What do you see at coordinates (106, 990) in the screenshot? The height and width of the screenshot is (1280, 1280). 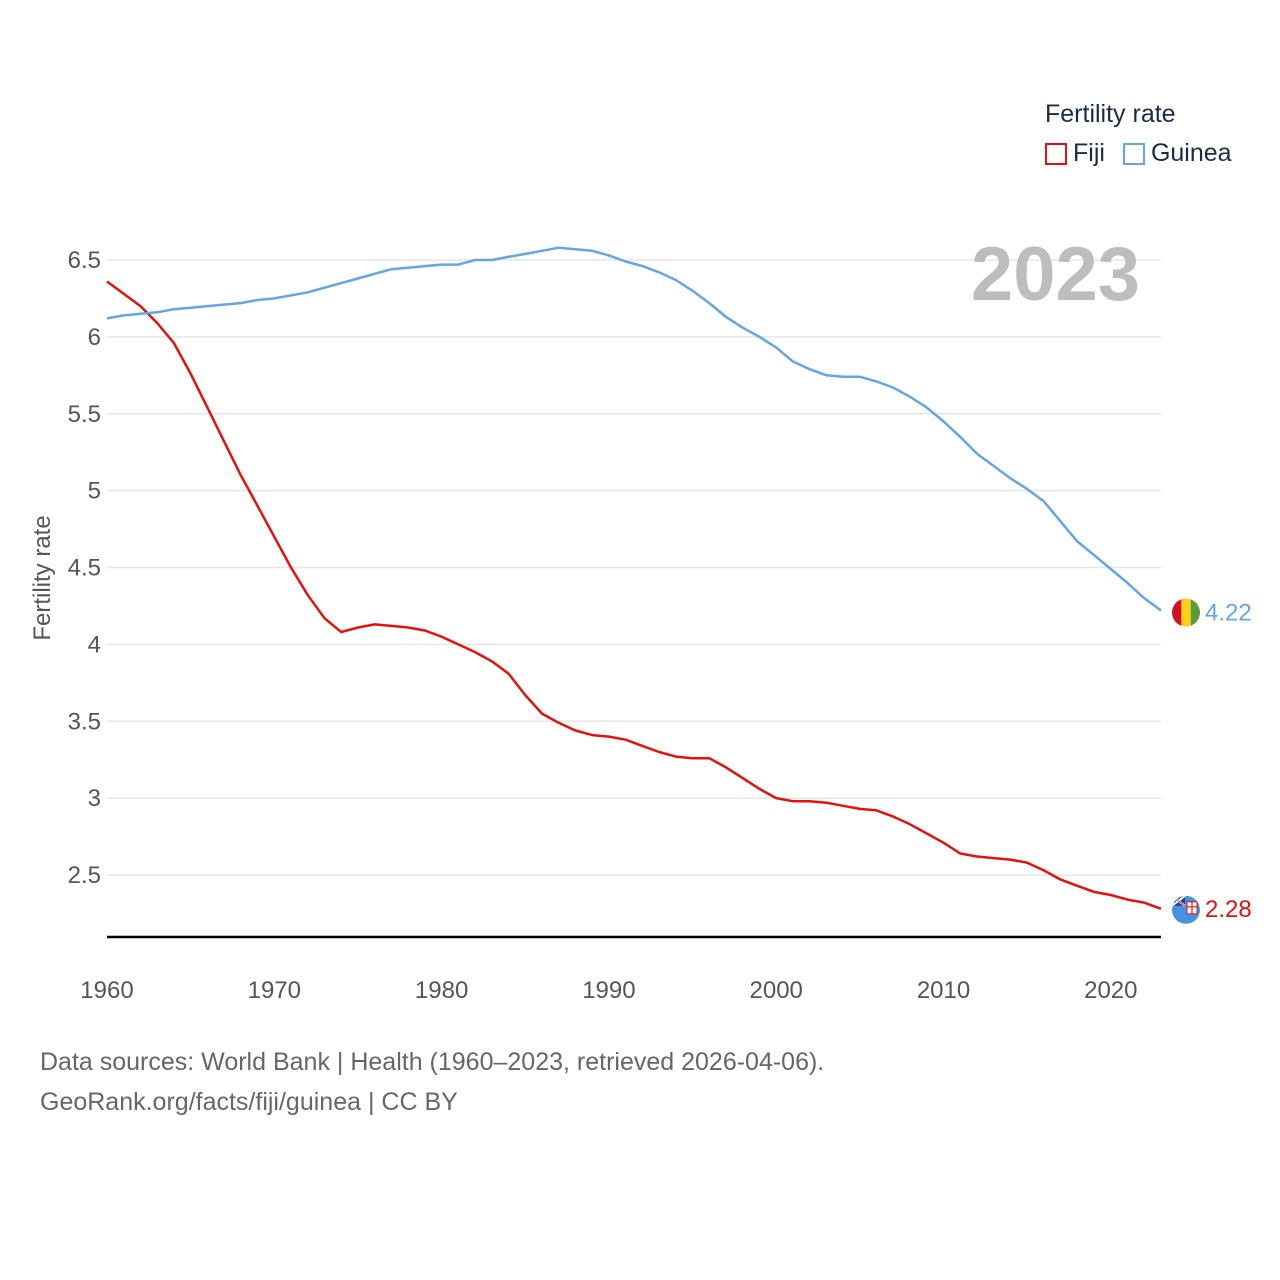 I see `x-tick-label: 1960` at bounding box center [106, 990].